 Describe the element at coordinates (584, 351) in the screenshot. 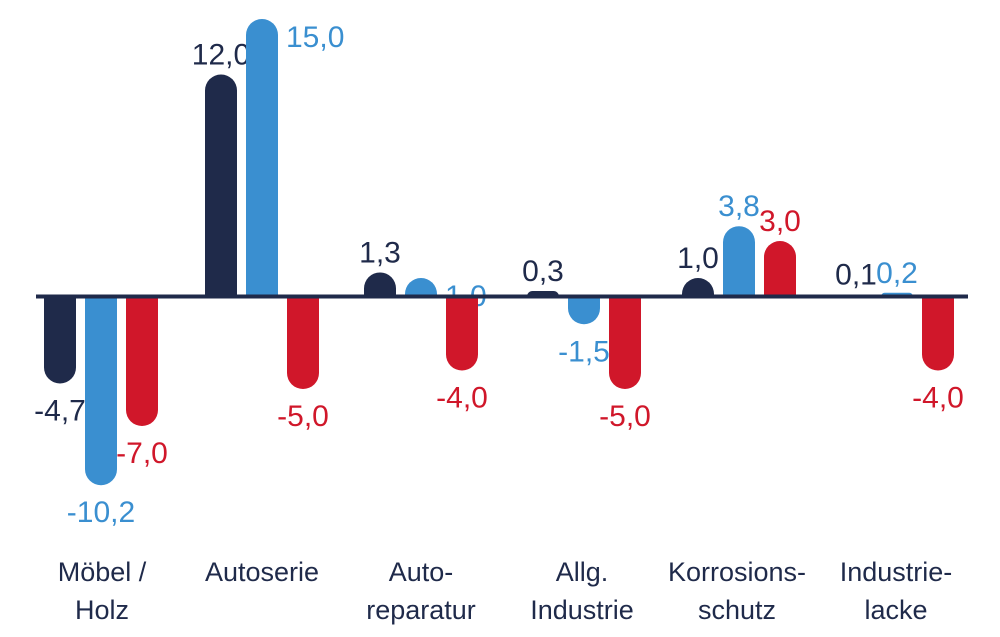

I see `data-label-3-1: -1,5` at that location.